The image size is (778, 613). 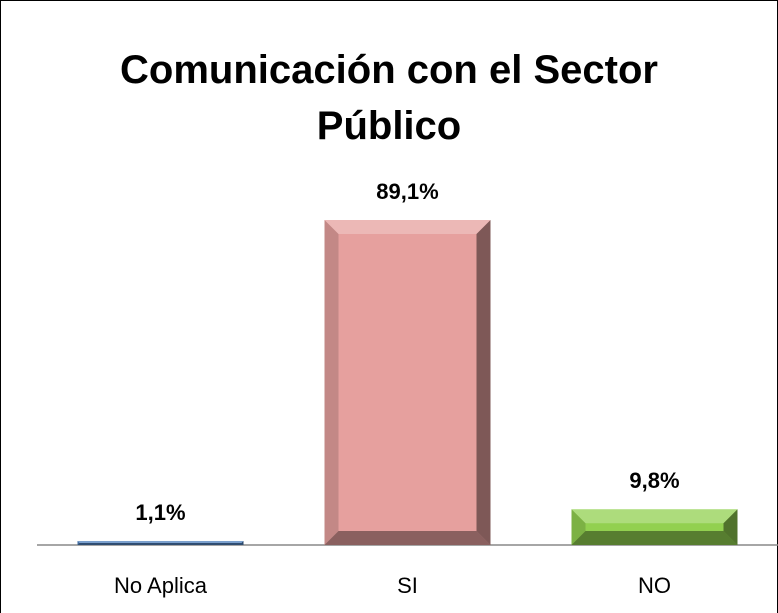 I want to click on x-tick-label: NO, so click(x=654, y=585).